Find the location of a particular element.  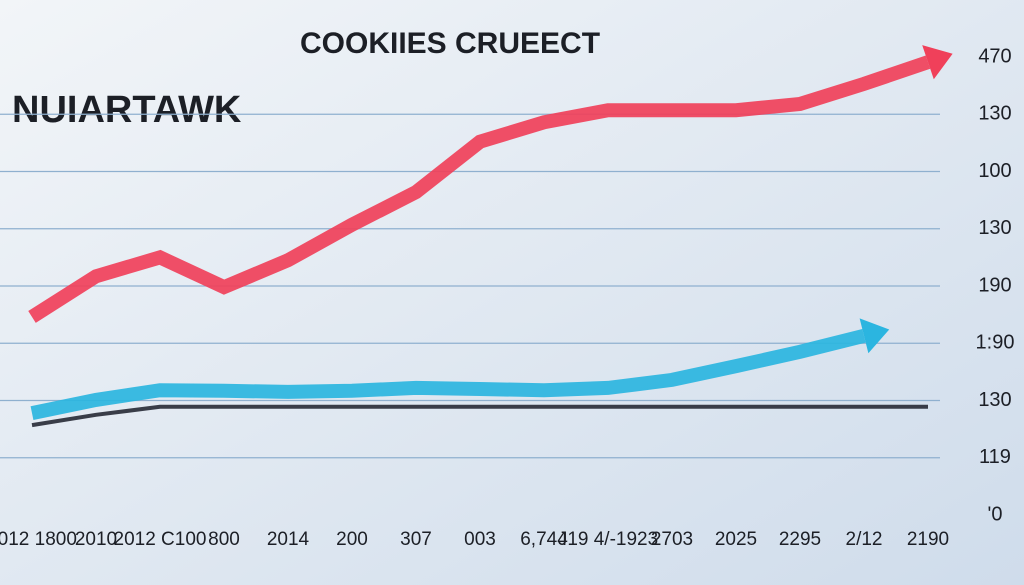

x-tick-label: 2/12 is located at coordinates (864, 539).